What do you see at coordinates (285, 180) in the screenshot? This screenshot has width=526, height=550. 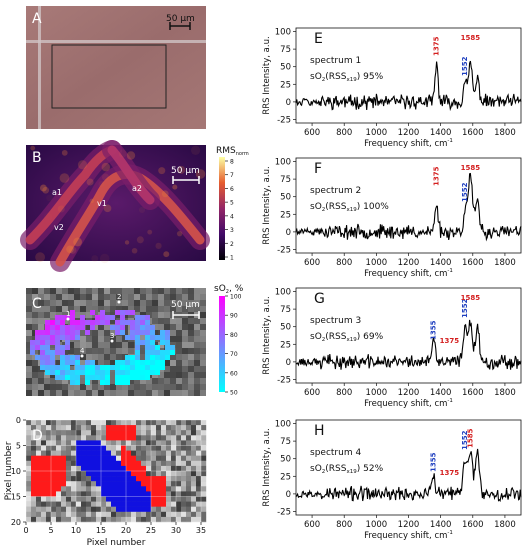 I see `ytick-label: 75` at bounding box center [285, 180].